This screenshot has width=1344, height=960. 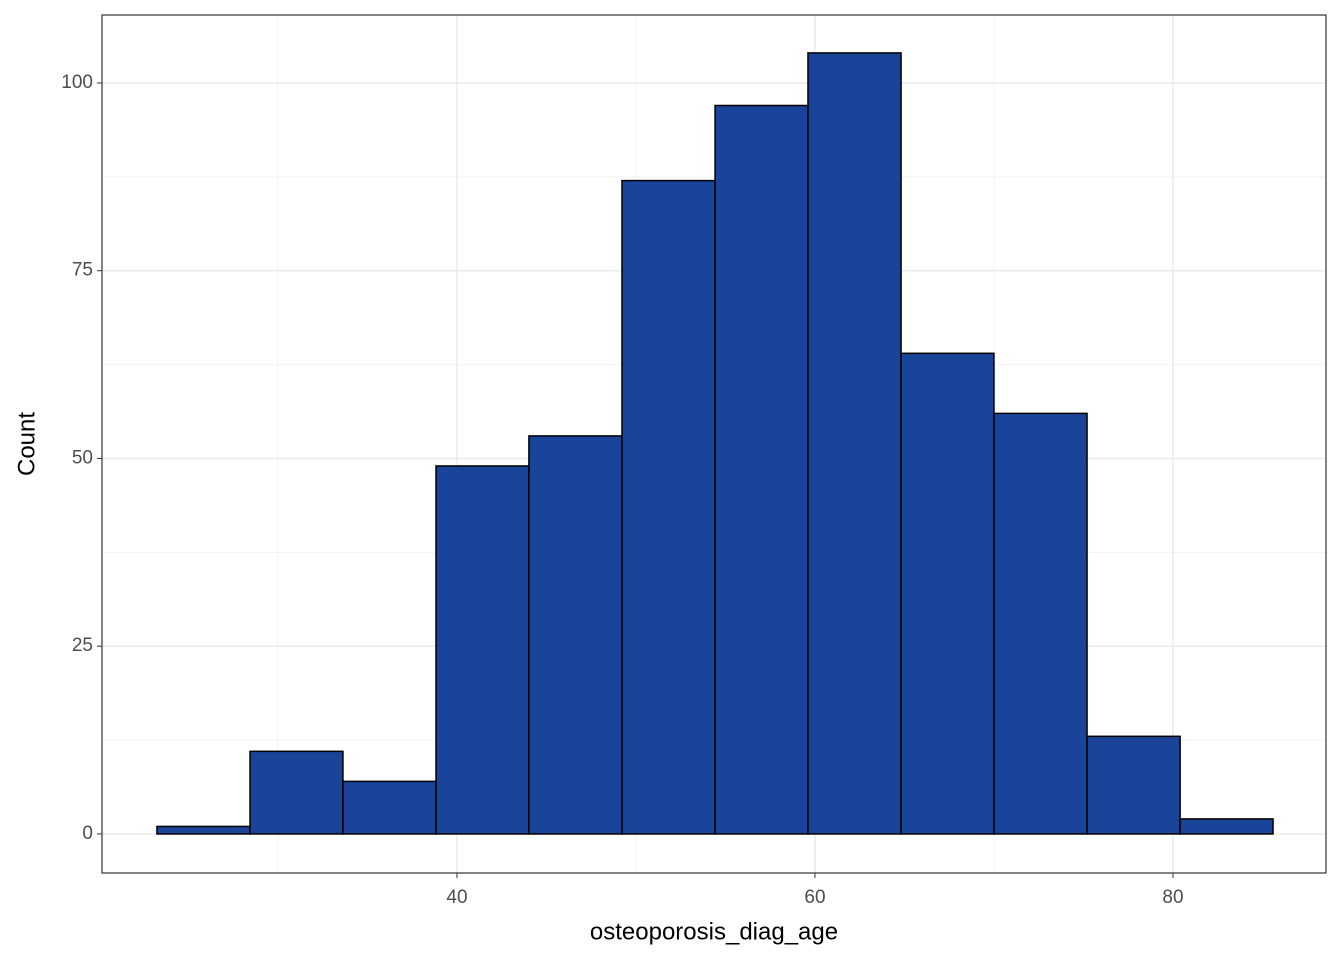 What do you see at coordinates (714, 931) in the screenshot?
I see `x-axis-title: osteoporosis_diag_age` at bounding box center [714, 931].